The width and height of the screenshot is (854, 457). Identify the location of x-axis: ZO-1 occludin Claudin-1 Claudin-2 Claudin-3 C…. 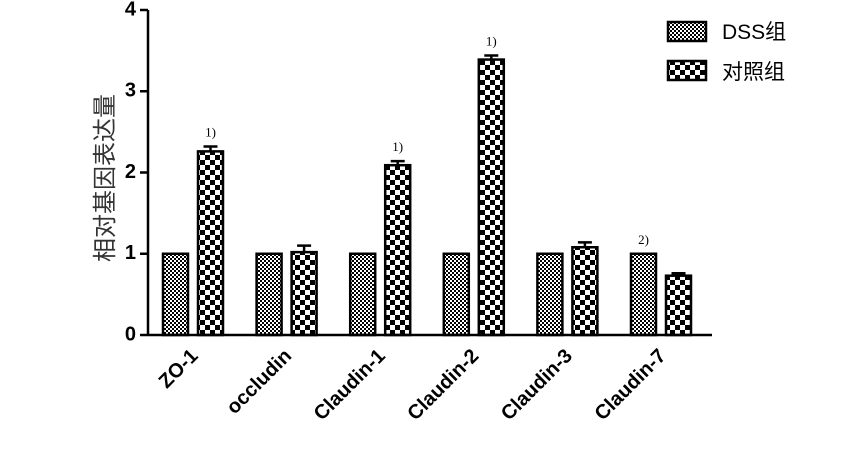
(430, 379).